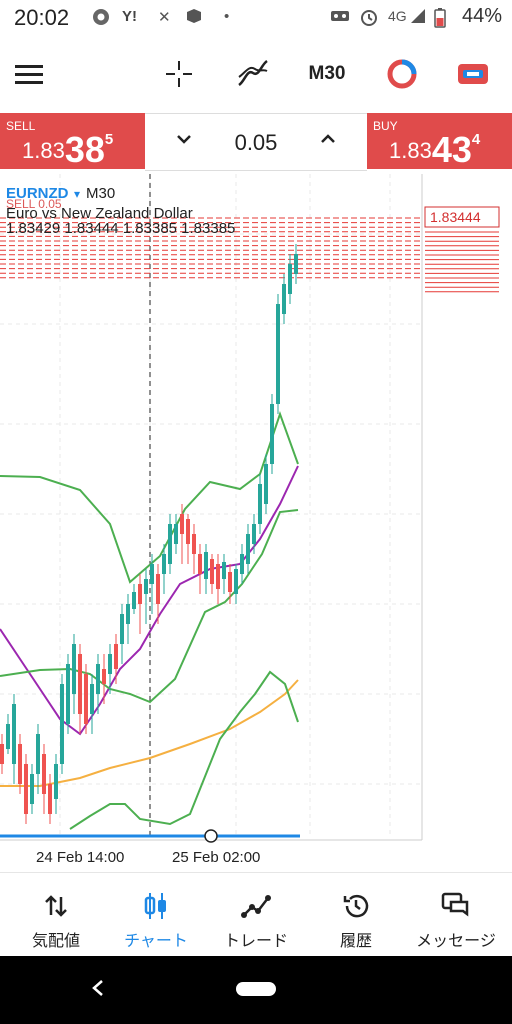 This screenshot has height=1024, width=512. I want to click on objects-button, so click(402, 74).